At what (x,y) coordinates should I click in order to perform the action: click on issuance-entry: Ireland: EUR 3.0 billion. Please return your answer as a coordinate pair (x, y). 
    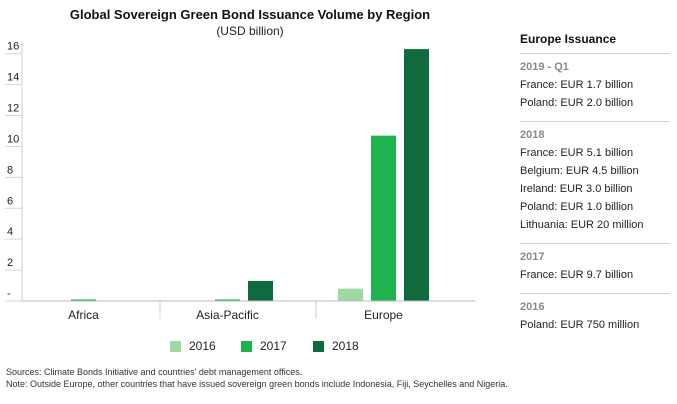
    Looking at the image, I should click on (576, 189).